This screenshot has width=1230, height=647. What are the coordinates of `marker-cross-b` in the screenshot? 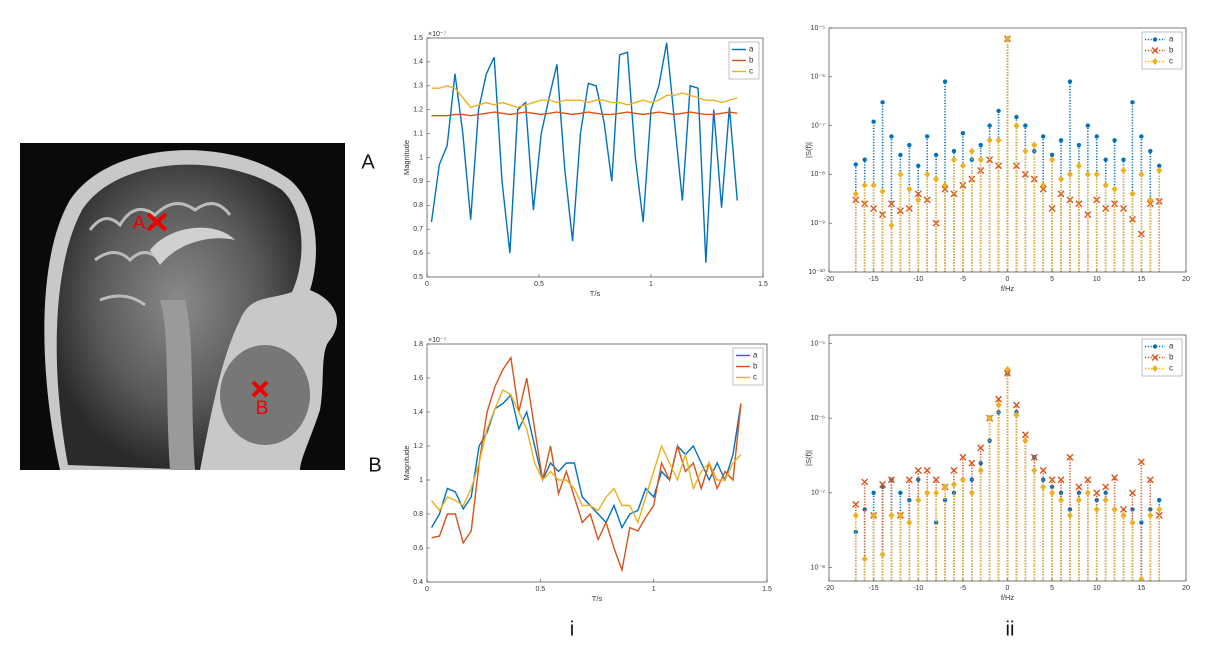 It's located at (260, 389).